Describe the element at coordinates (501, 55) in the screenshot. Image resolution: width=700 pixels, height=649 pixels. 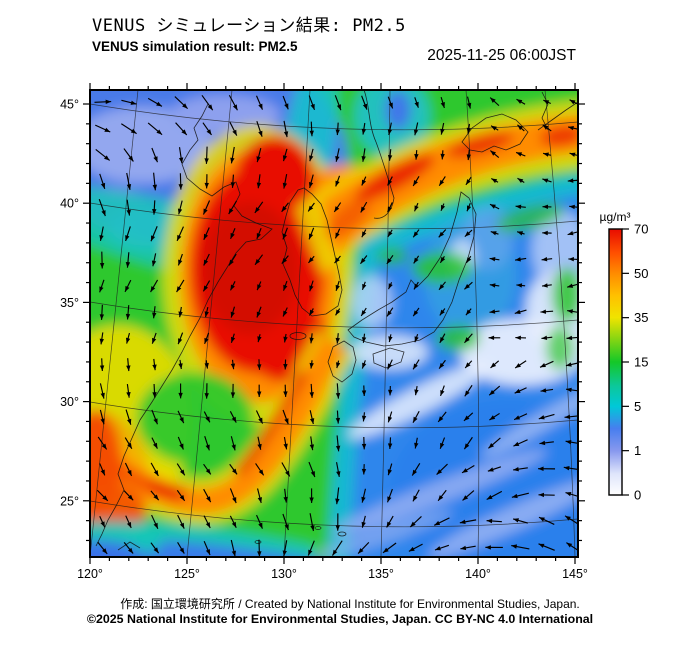
I see `timestamp: 2025-11-25 06:00JST` at that location.